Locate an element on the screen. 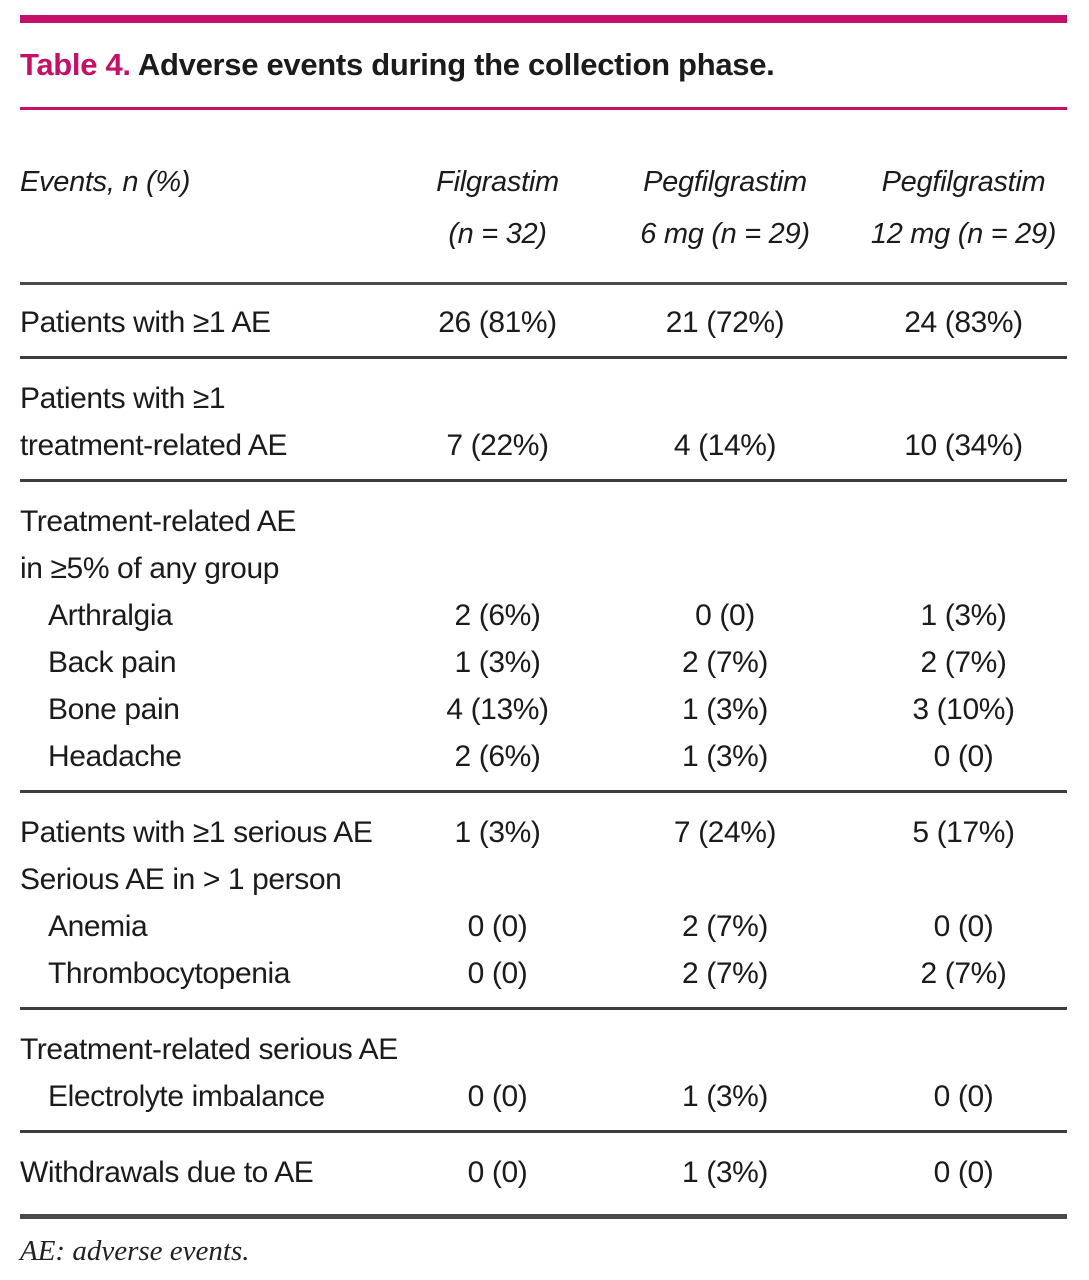 This screenshot has height=1280, width=1089. table-row: Treatment-related AE in ≥5% of any group is located at coordinates (543, 537).